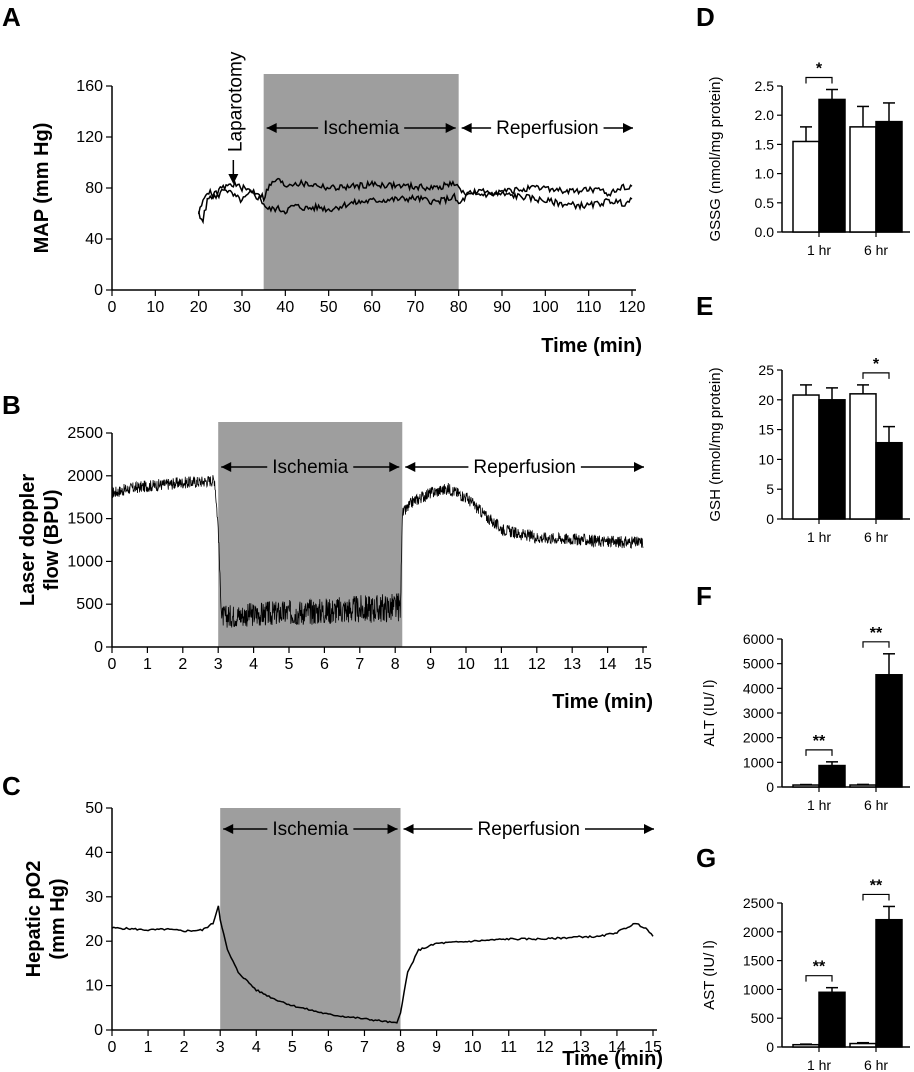  What do you see at coordinates (608, 664) in the screenshot?
I see `x-tick-label: 14` at bounding box center [608, 664].